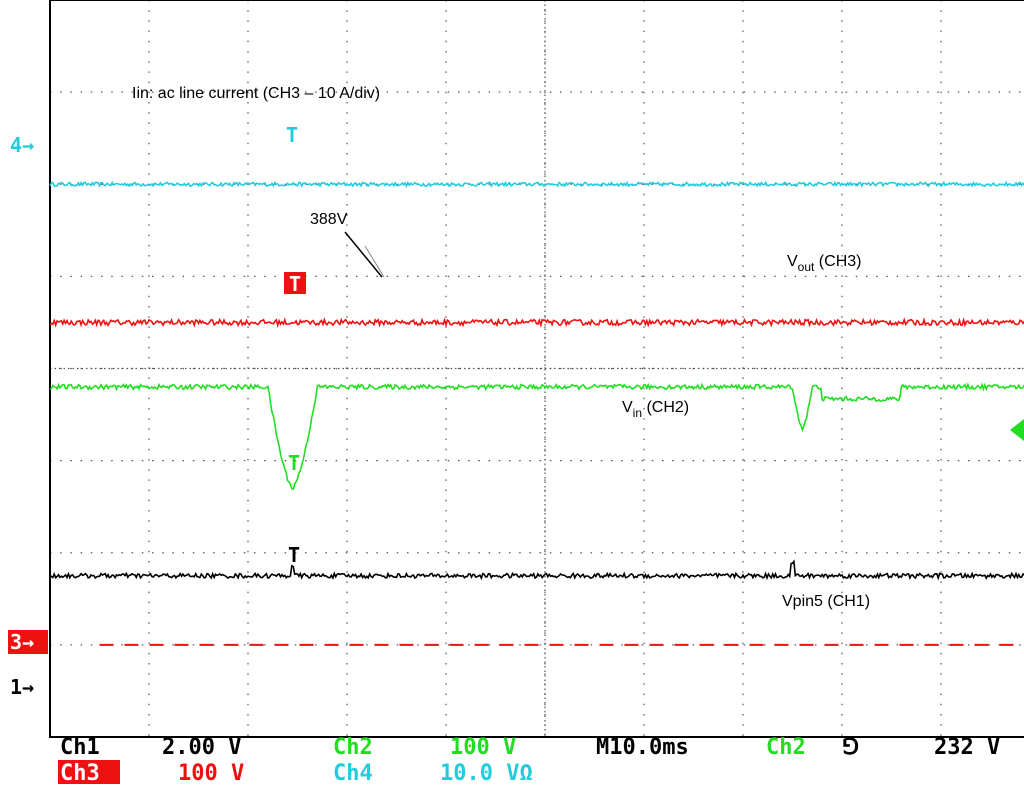 This screenshot has width=1024, height=786. I want to click on annotation-388v-pointer, so click(363, 254).